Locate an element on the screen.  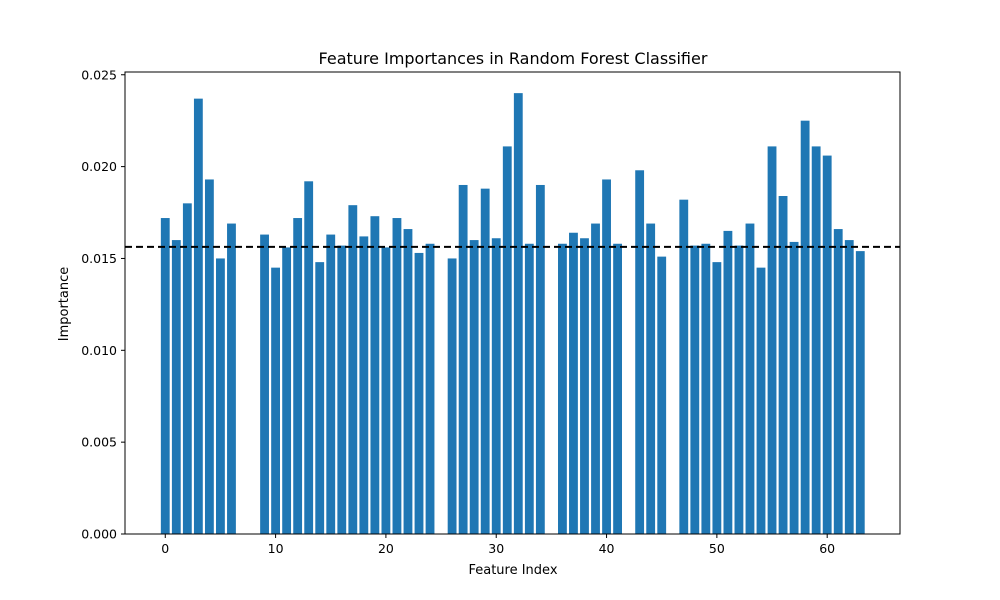
y-tick-label: 0.025 is located at coordinates (99, 74).